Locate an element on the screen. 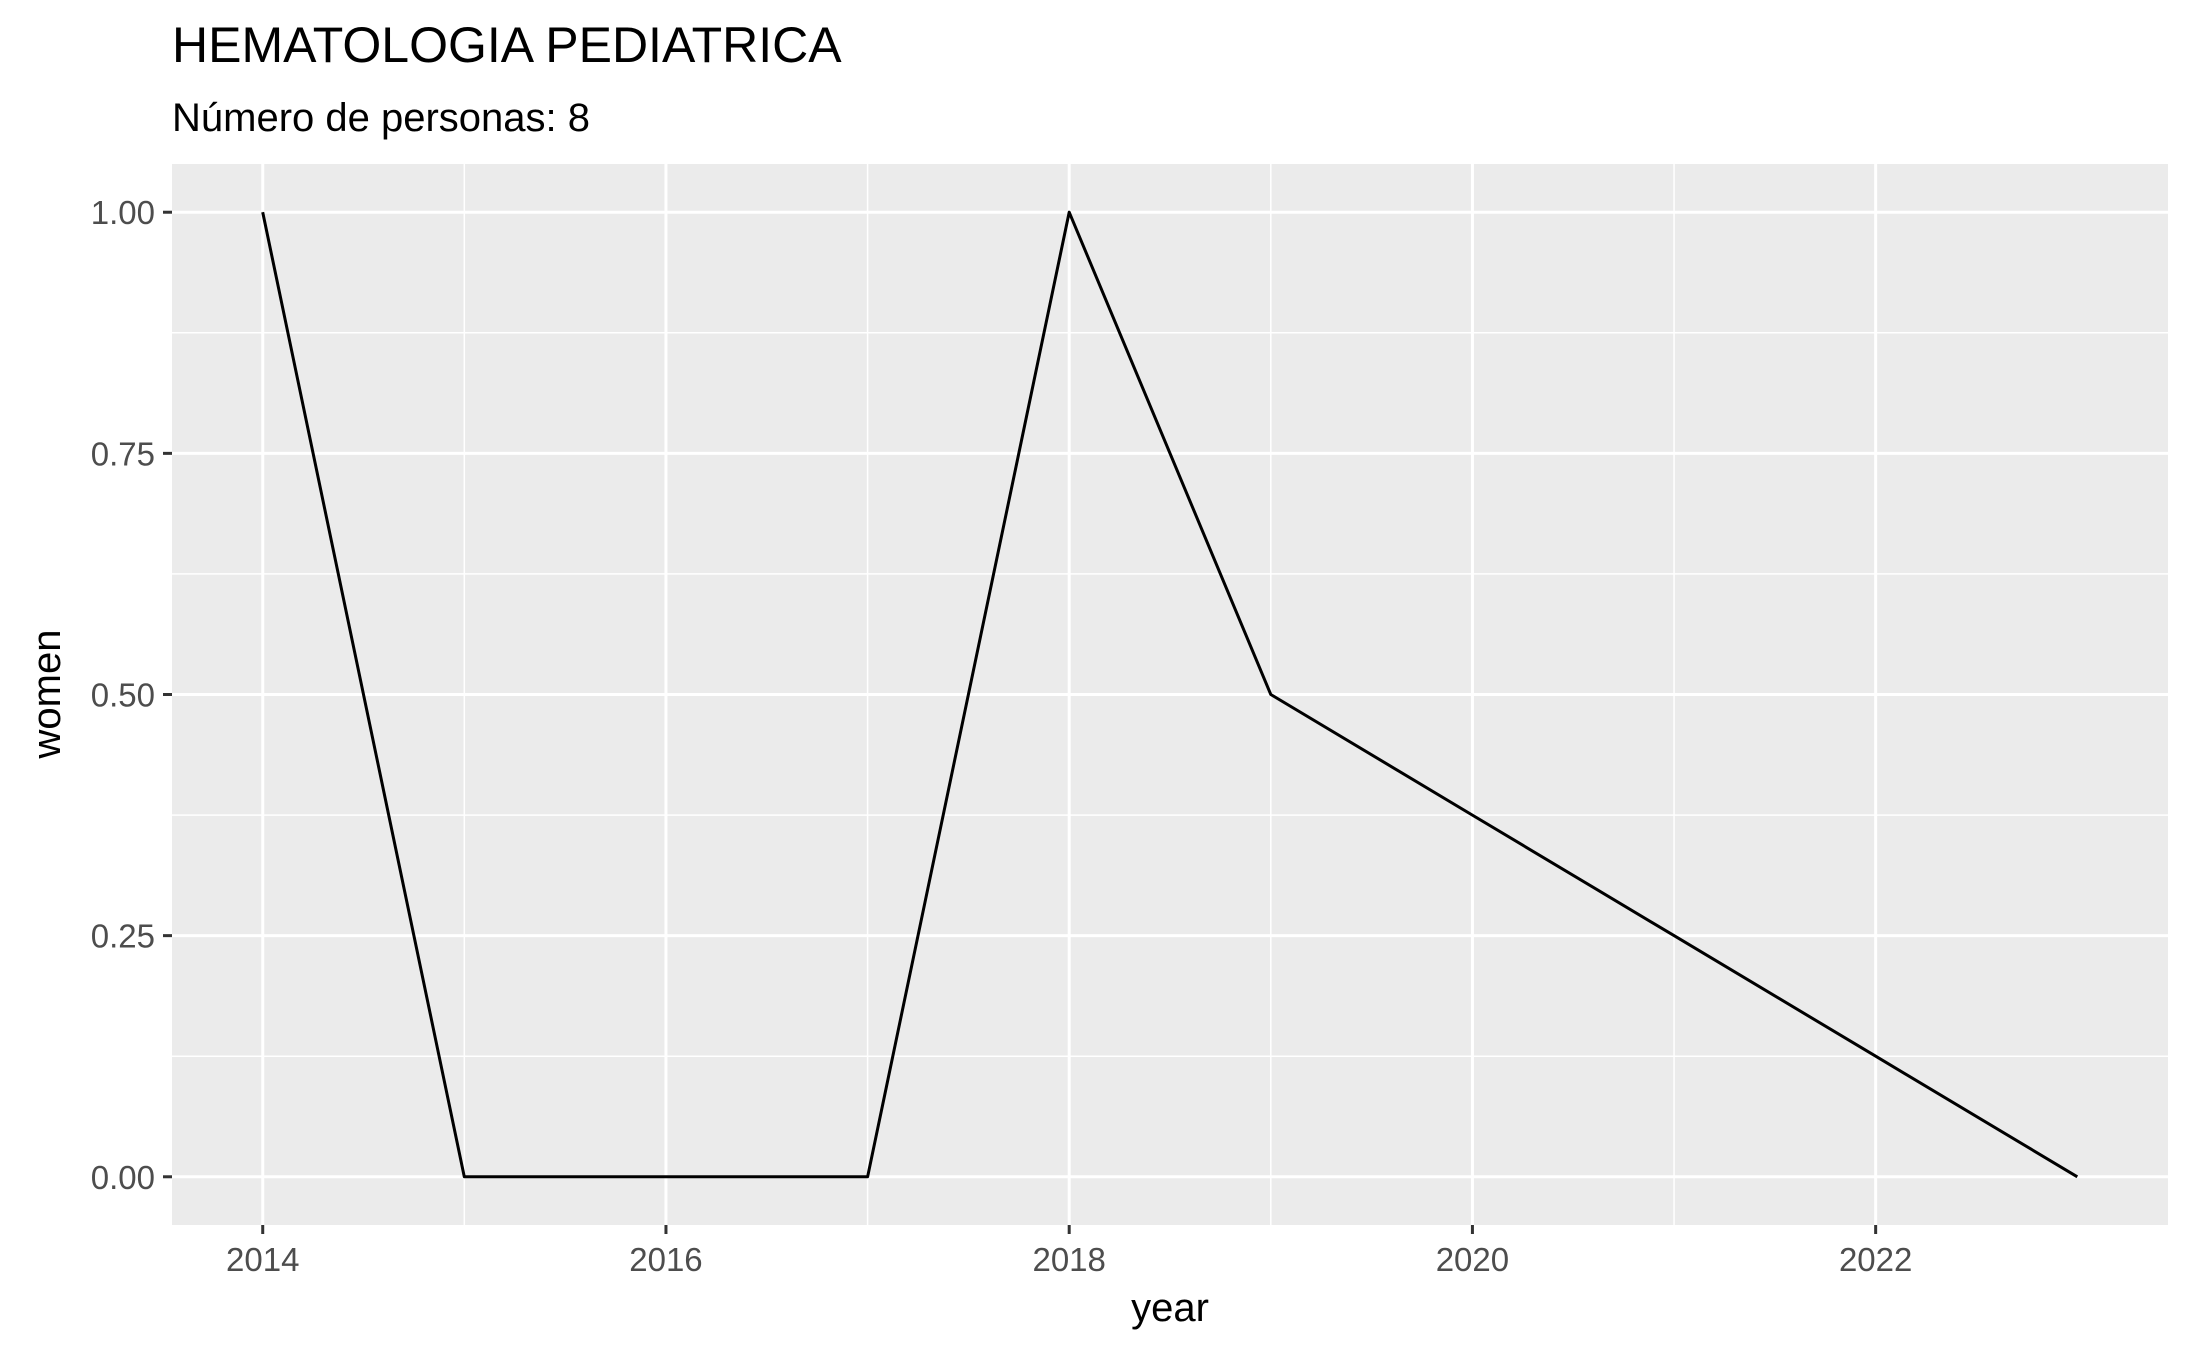  chart-title: HEMATOLOGIA PEDIATRICA is located at coordinates (507, 45).